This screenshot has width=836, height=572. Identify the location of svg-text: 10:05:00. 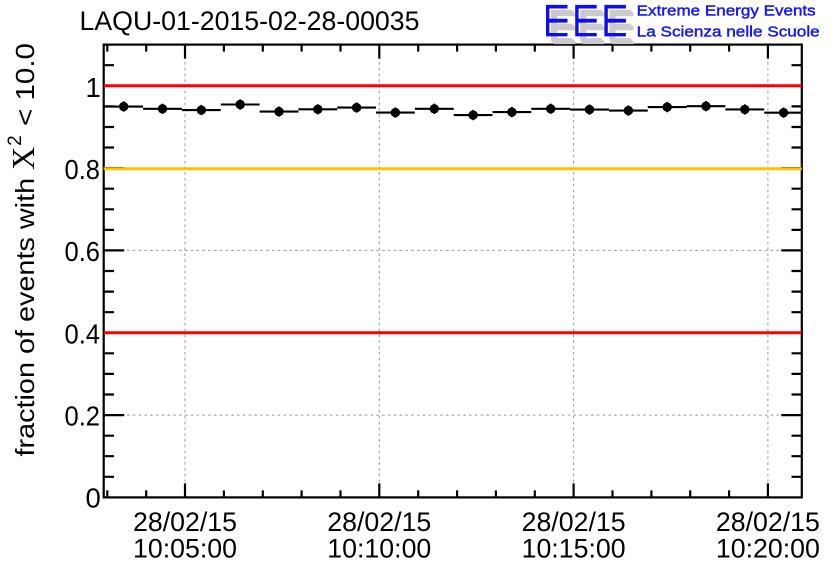
(185, 549).